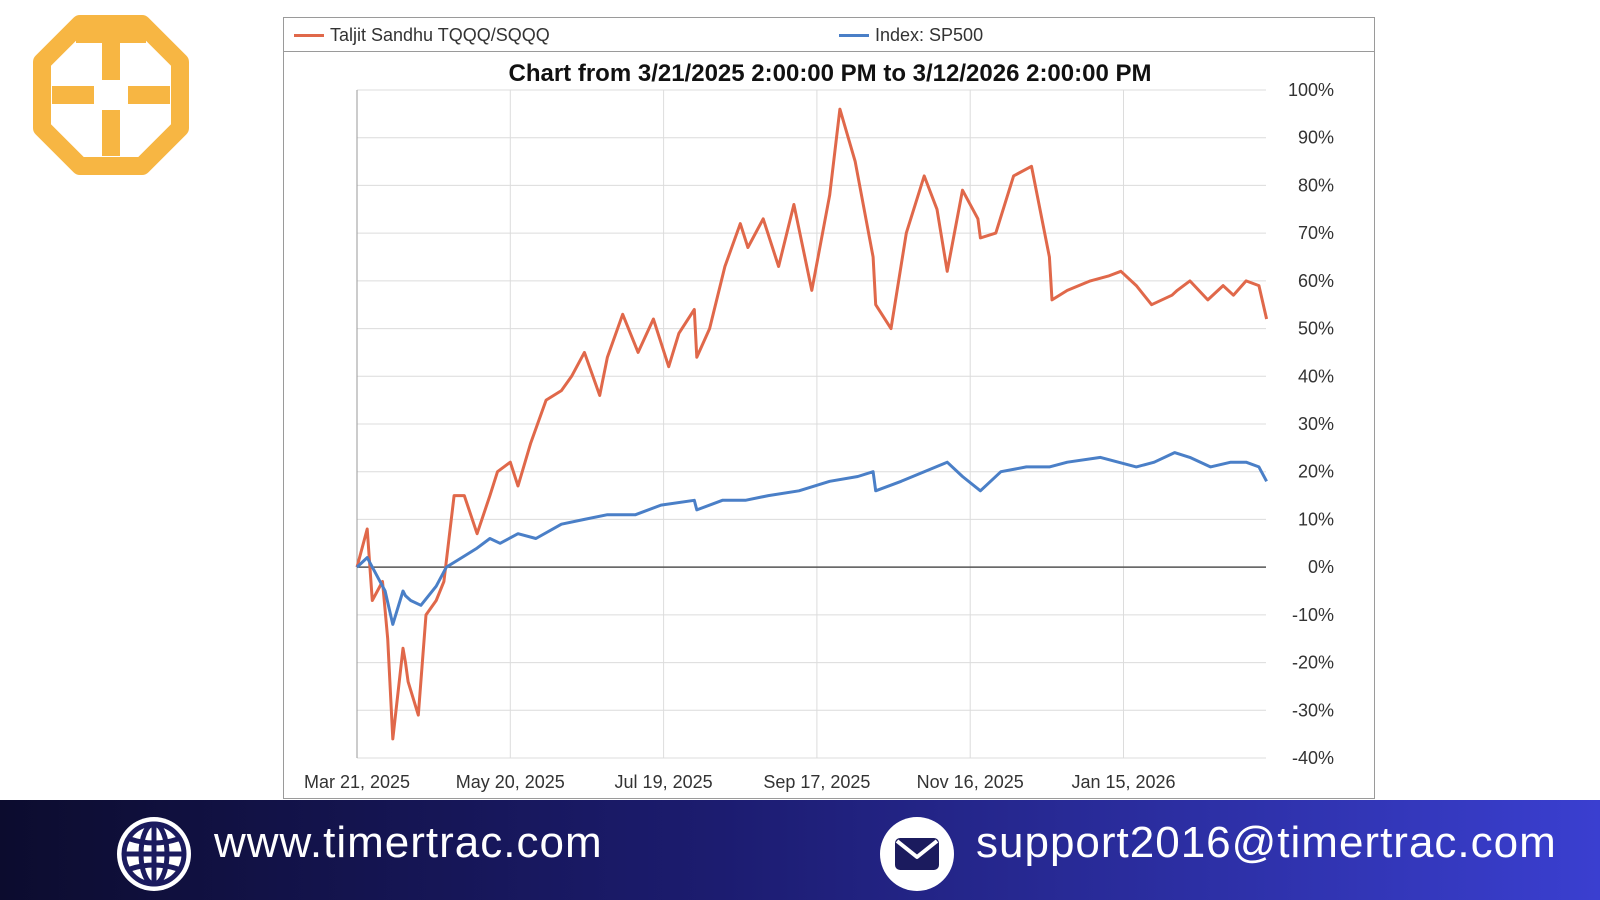 Image resolution: width=1600 pixels, height=900 pixels. I want to click on legend-item-index: Index: SP500, so click(911, 35).